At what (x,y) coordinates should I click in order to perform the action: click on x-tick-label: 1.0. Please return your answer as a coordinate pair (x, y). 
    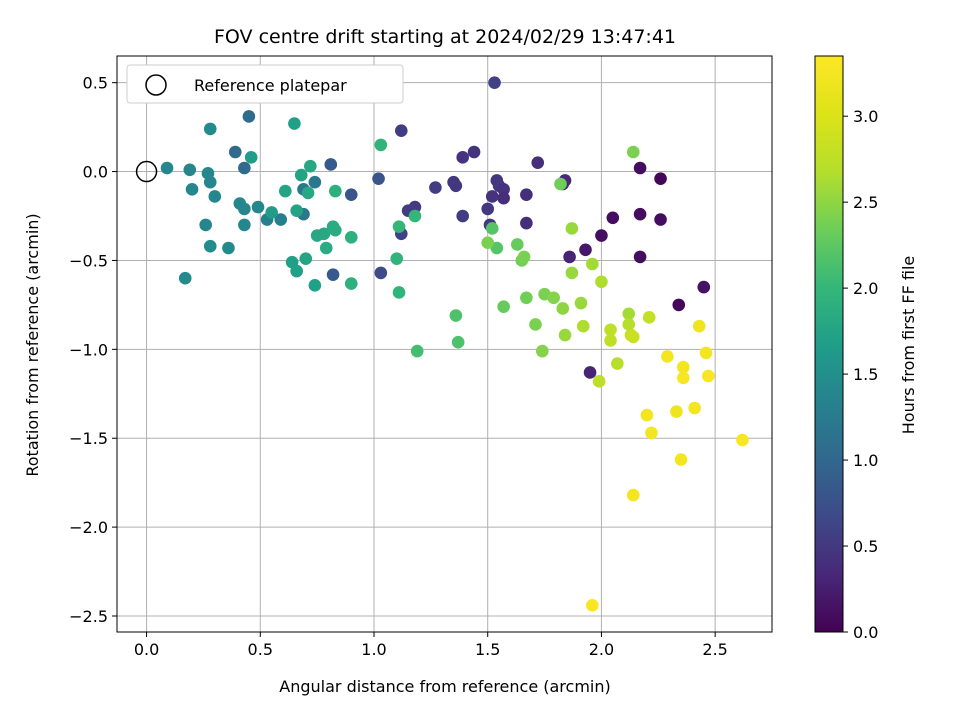
    Looking at the image, I should click on (373, 649).